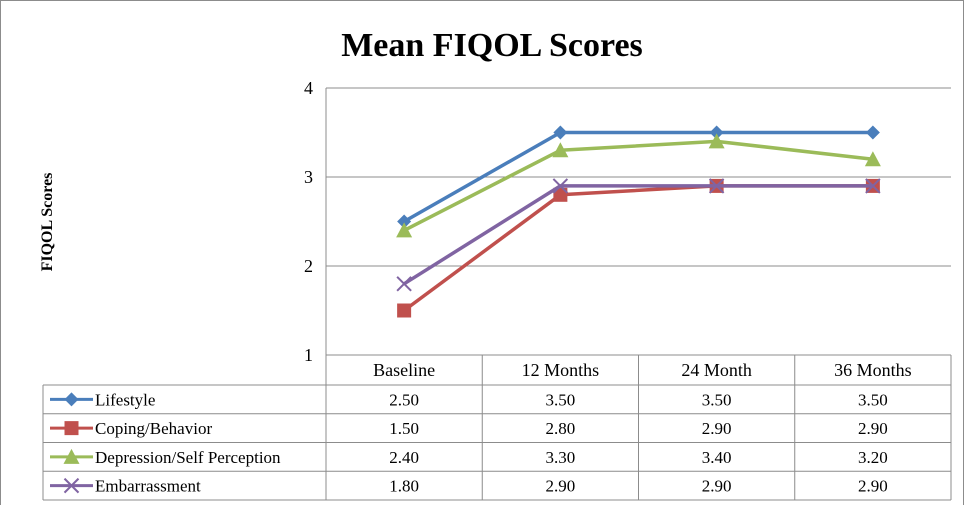 Image resolution: width=964 pixels, height=505 pixels. Describe the element at coordinates (492, 45) in the screenshot. I see `chart-title: Mean FIQOL Scores` at that location.